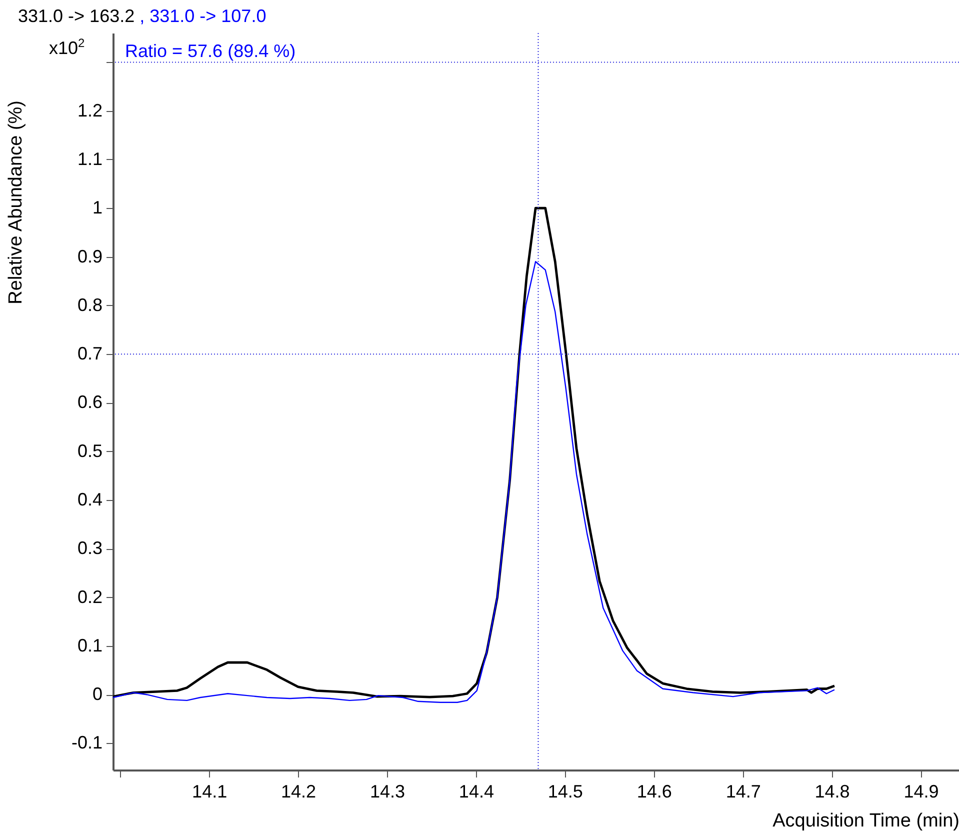 This screenshot has height=833, width=959. I want to click on x-tick-label: 14.3, so click(388, 792).